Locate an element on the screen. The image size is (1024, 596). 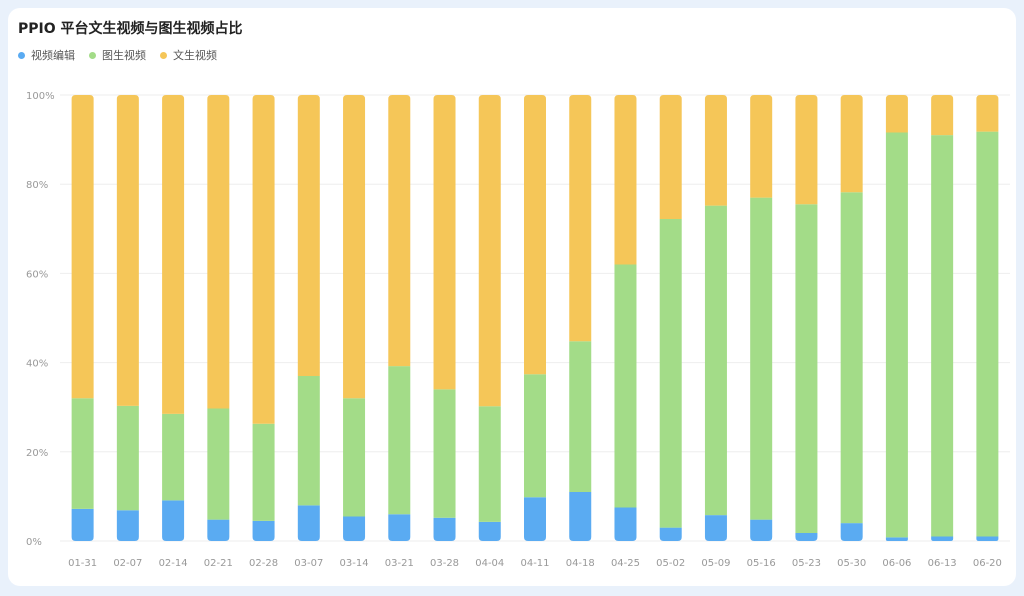
x-tick-label: 04-18 is located at coordinates (580, 563).